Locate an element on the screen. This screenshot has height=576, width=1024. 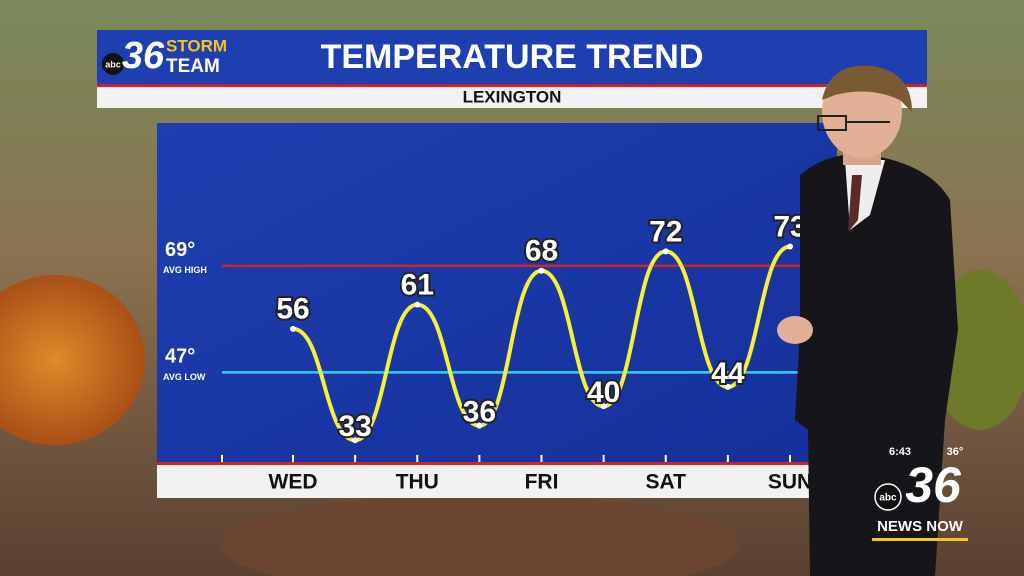
x-tick-label: THU is located at coordinates (417, 482).